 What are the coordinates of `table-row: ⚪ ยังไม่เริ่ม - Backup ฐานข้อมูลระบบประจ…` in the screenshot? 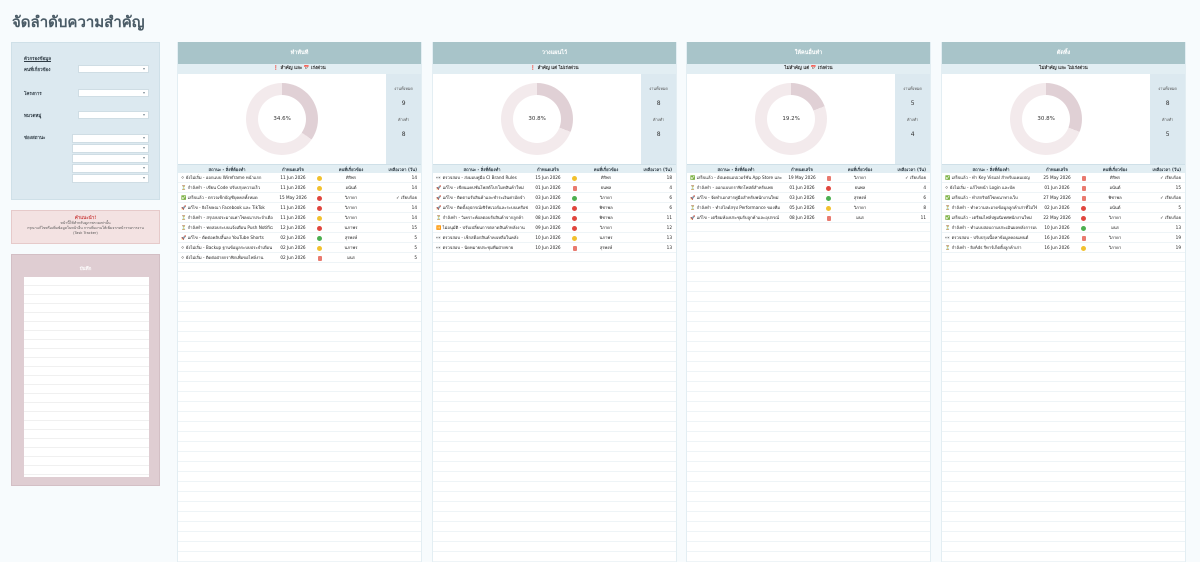 It's located at (299, 248).